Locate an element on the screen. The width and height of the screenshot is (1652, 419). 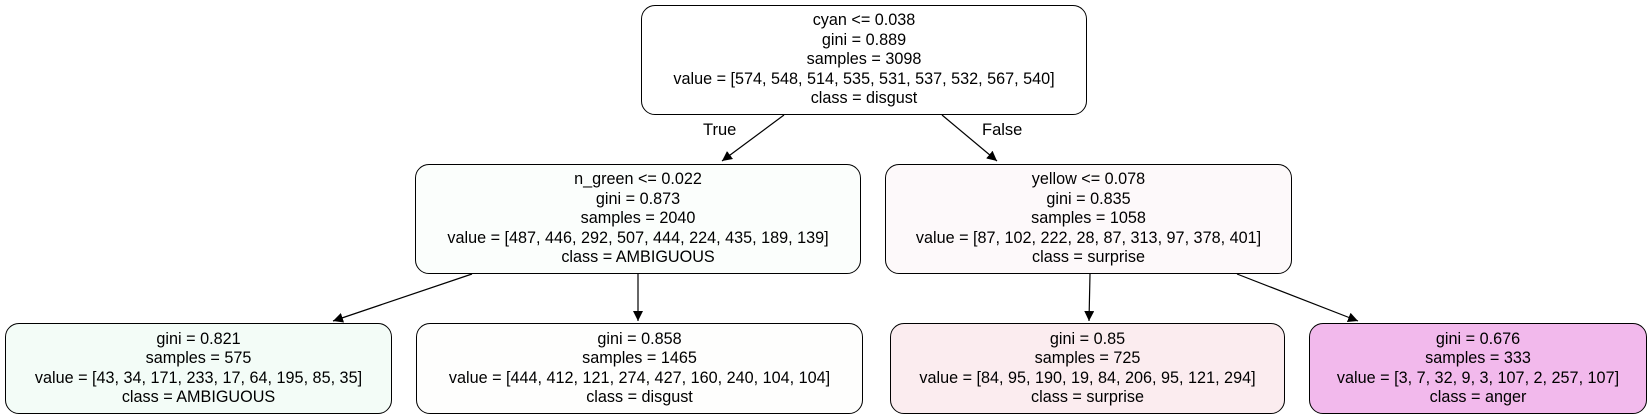
node-gini: gini = 0.676 is located at coordinates (1478, 338).